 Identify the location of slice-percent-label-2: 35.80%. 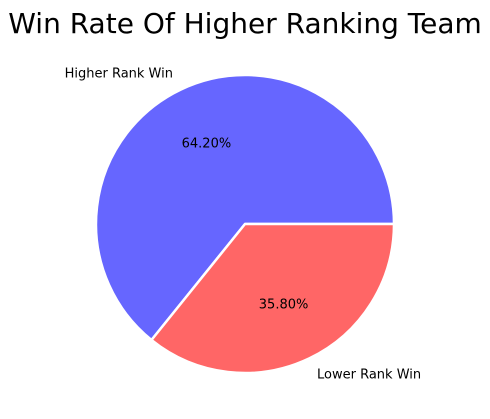
(284, 305).